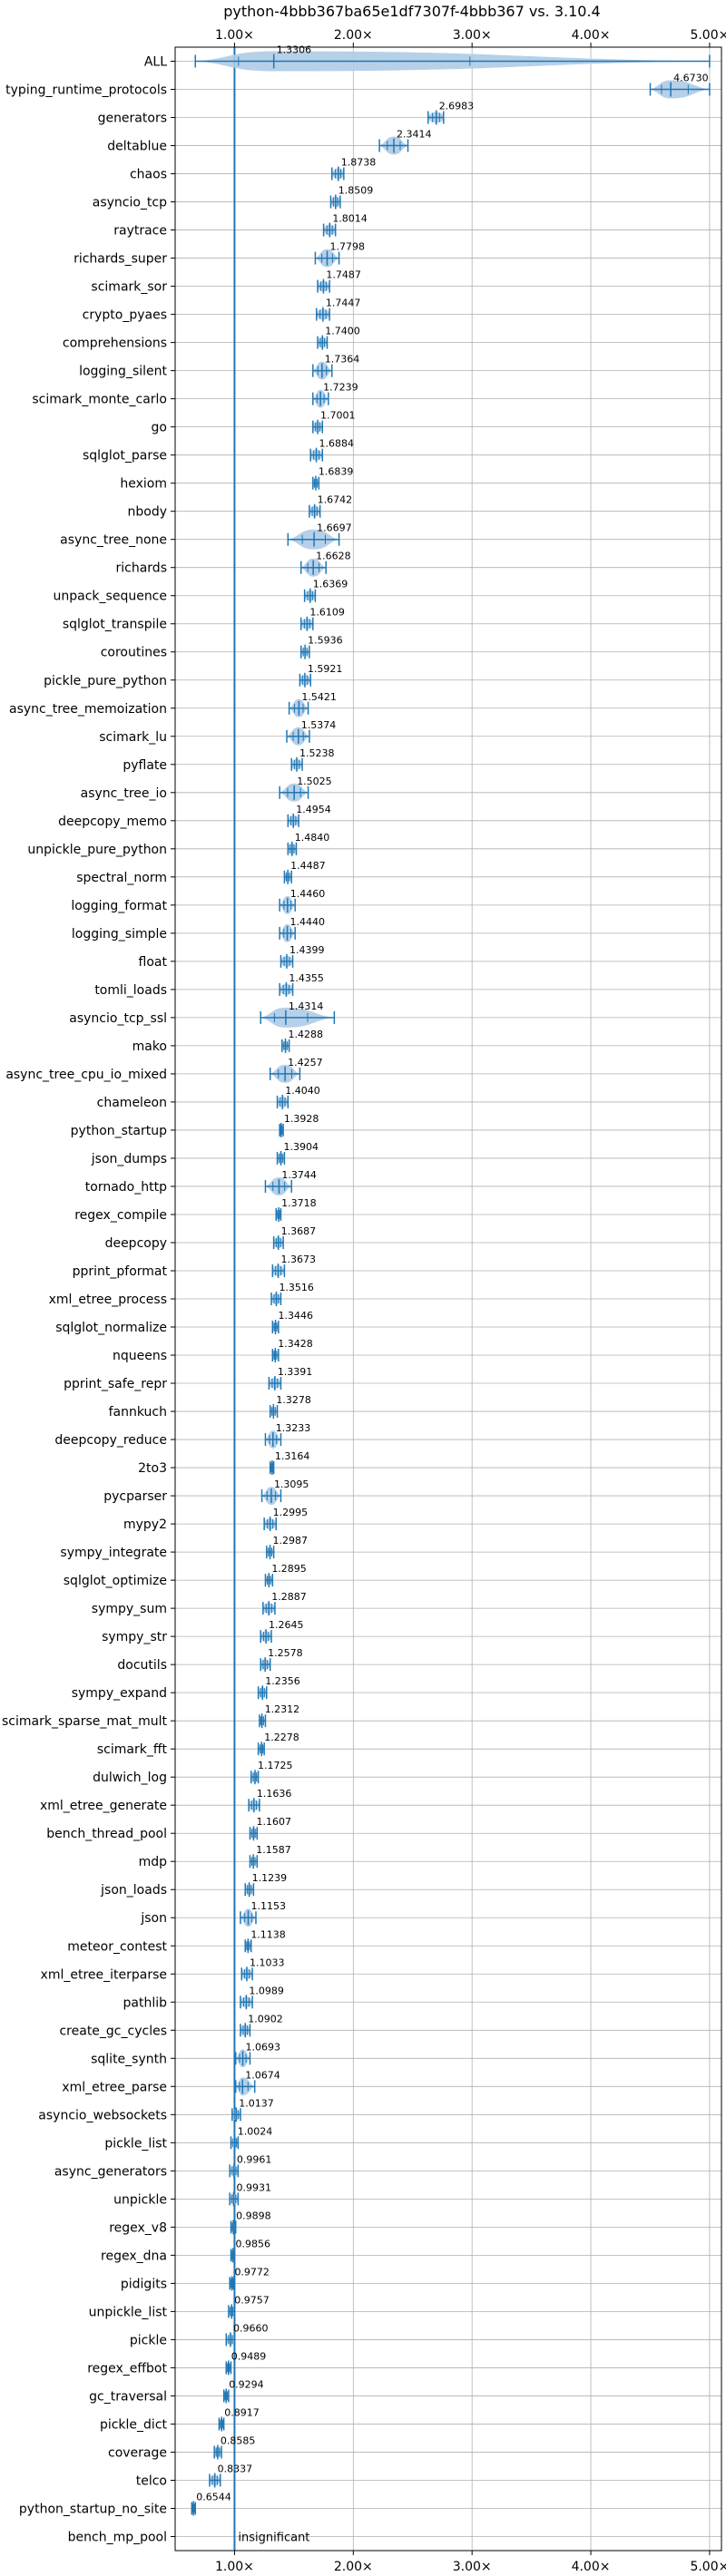  Describe the element at coordinates (359, 163) in the screenshot. I see `value-label: 1.8738` at that location.